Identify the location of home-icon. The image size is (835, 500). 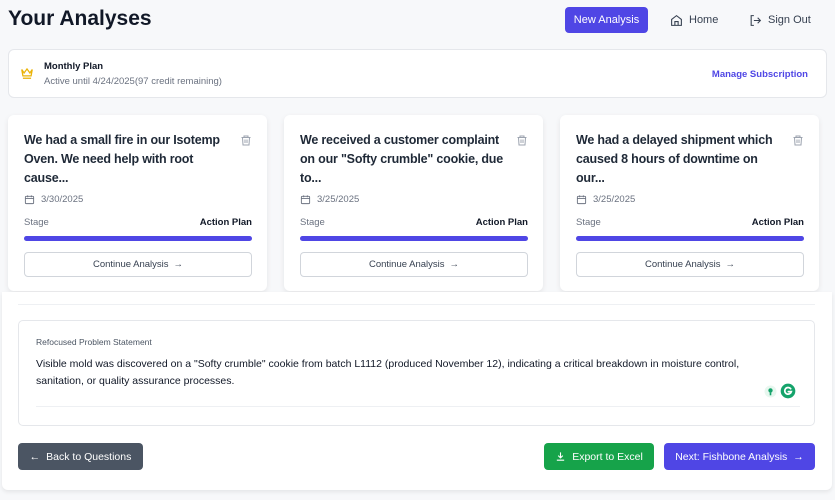
(676, 20).